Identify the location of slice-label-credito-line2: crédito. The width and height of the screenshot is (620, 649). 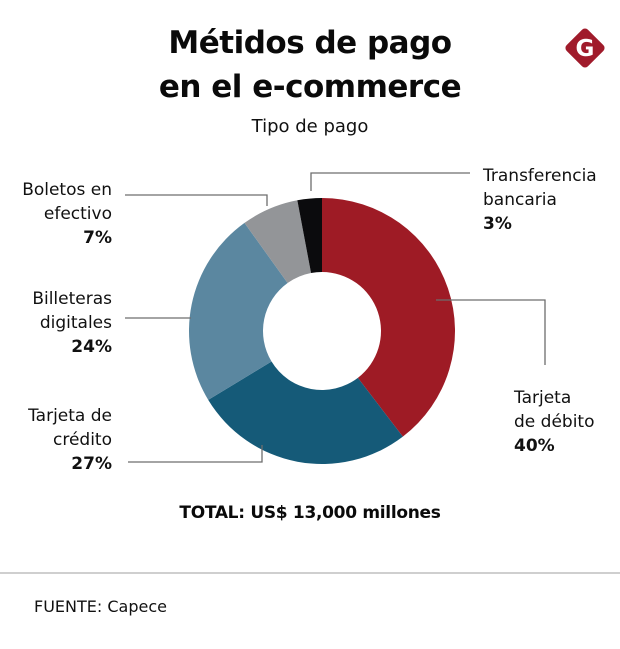
(82, 440).